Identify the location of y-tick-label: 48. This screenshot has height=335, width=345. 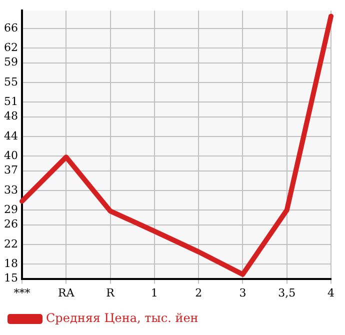
(11, 116).